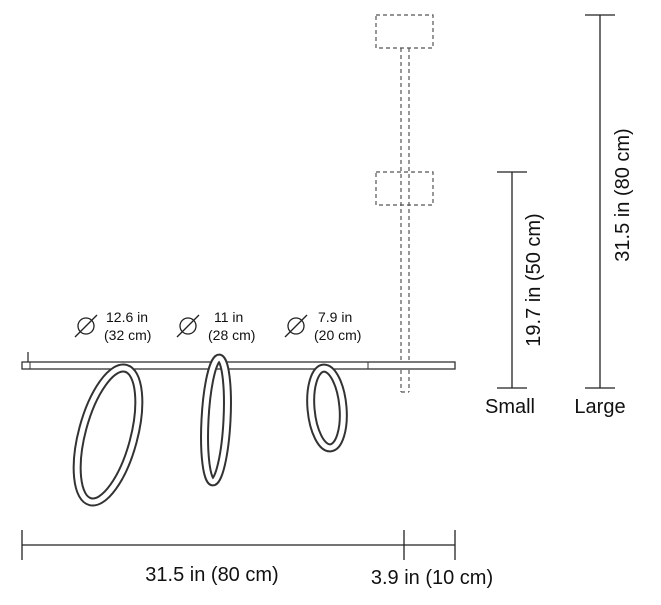 This screenshot has height=605, width=661. What do you see at coordinates (238, 365) in the screenshot?
I see `bar-body` at bounding box center [238, 365].